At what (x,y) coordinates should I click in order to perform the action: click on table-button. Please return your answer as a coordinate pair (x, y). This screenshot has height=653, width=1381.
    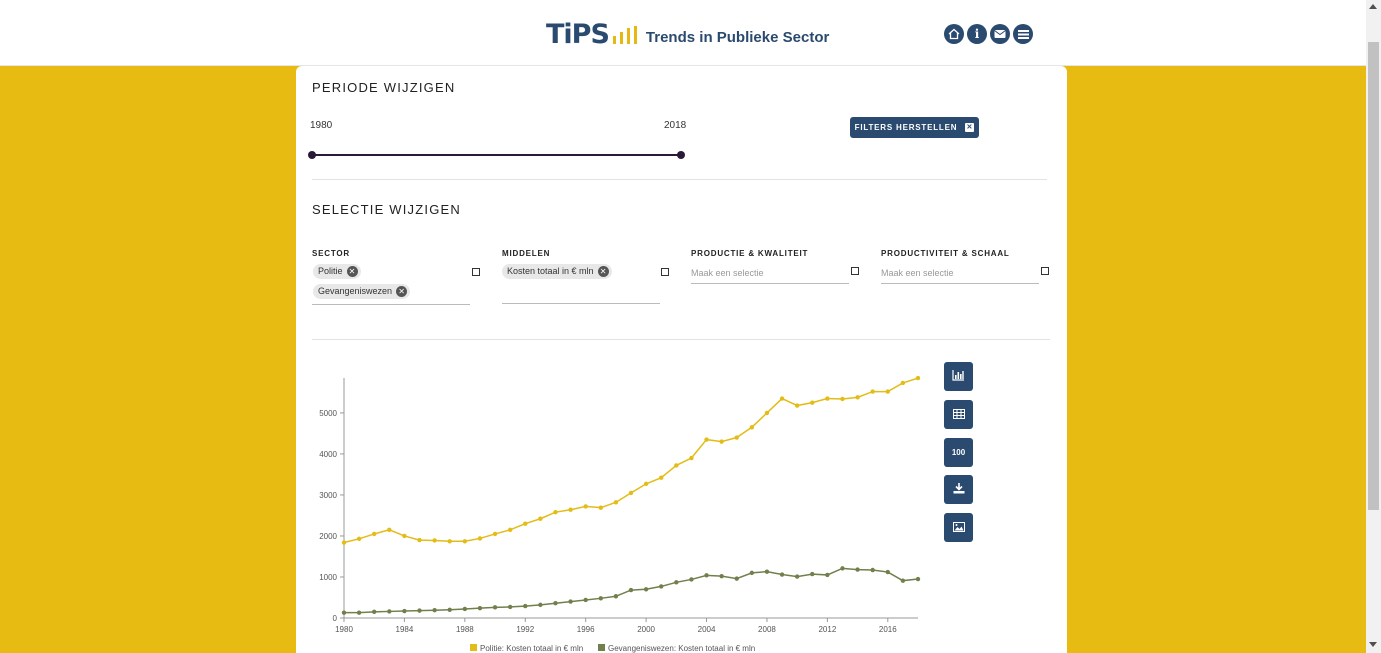
    Looking at the image, I should click on (958, 414).